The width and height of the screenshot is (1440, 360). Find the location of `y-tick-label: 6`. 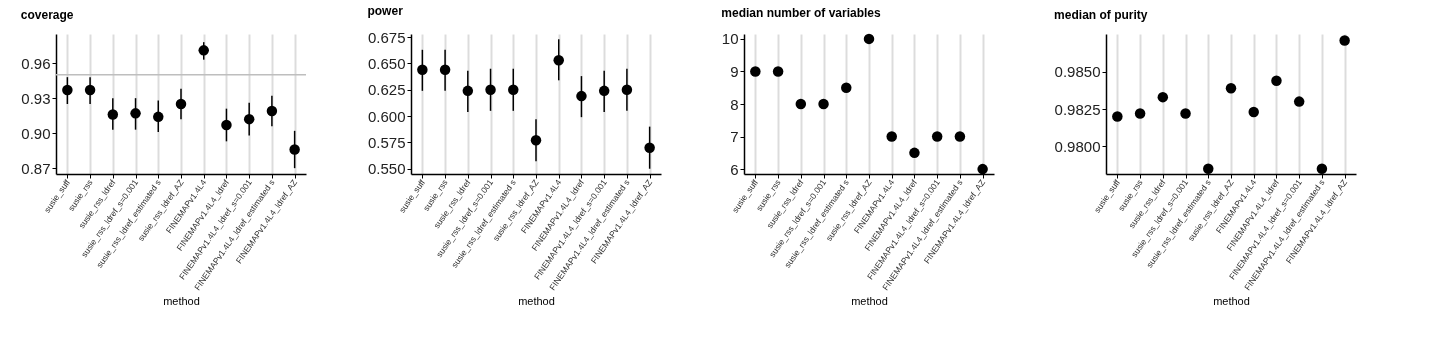

y-tick-label: 6 is located at coordinates (734, 169).